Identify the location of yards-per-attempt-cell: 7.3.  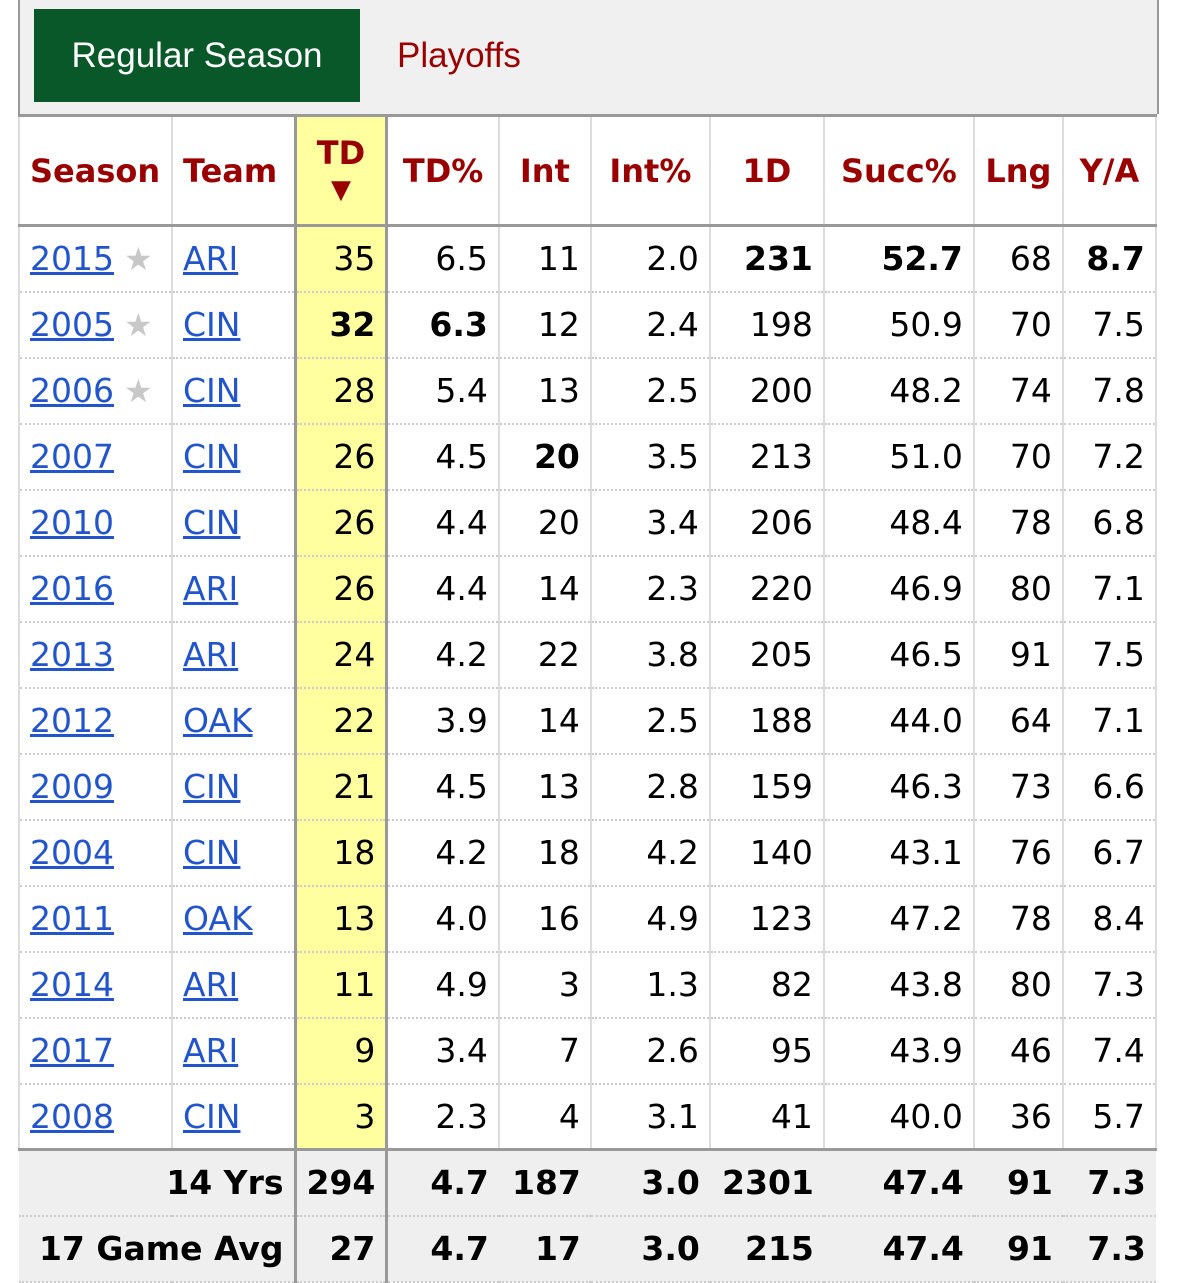
(1109, 1249).